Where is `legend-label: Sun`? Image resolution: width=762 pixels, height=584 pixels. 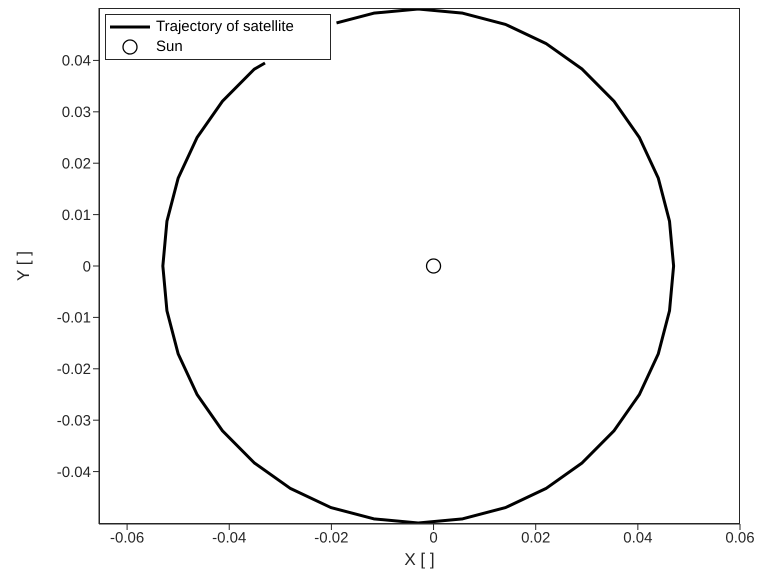
legend-label: Sun is located at coordinates (169, 46).